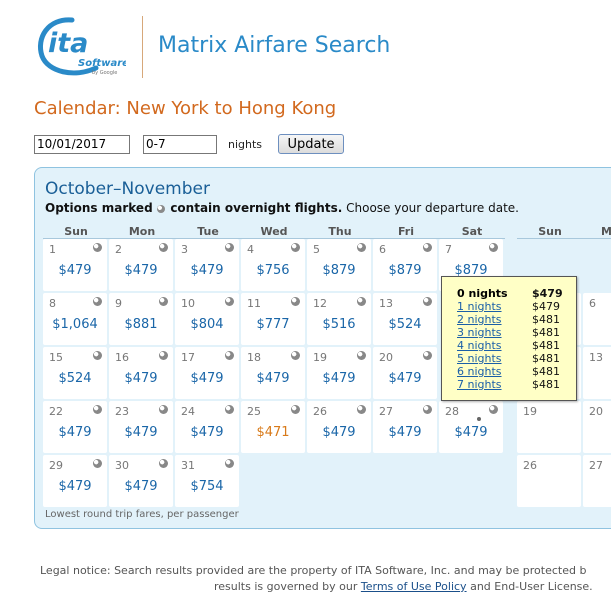  I want to click on next-month-day: 13, so click(597, 373).